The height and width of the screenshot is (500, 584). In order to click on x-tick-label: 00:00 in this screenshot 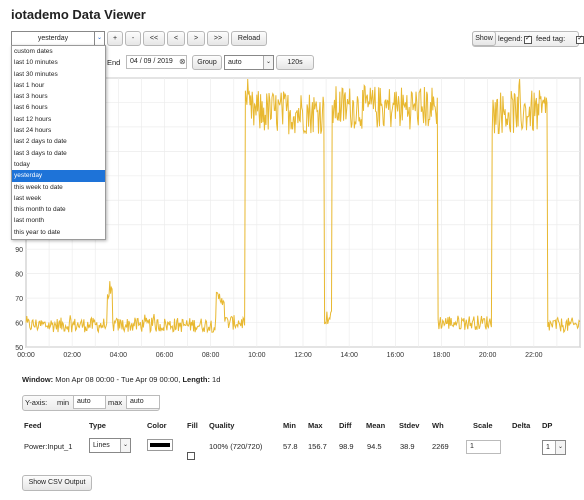, I will do `click(26, 355)`.